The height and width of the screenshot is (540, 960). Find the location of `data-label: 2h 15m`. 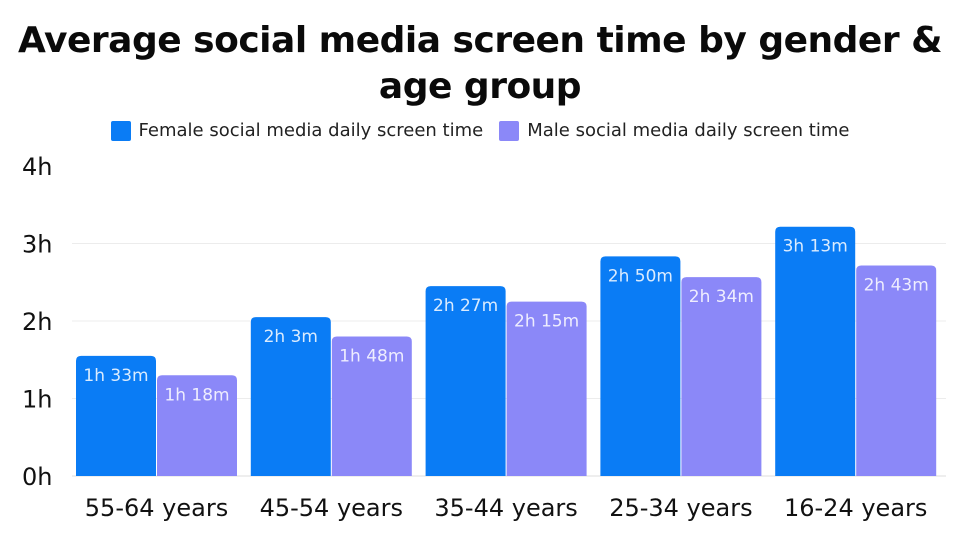

data-label: 2h 15m is located at coordinates (546, 322).